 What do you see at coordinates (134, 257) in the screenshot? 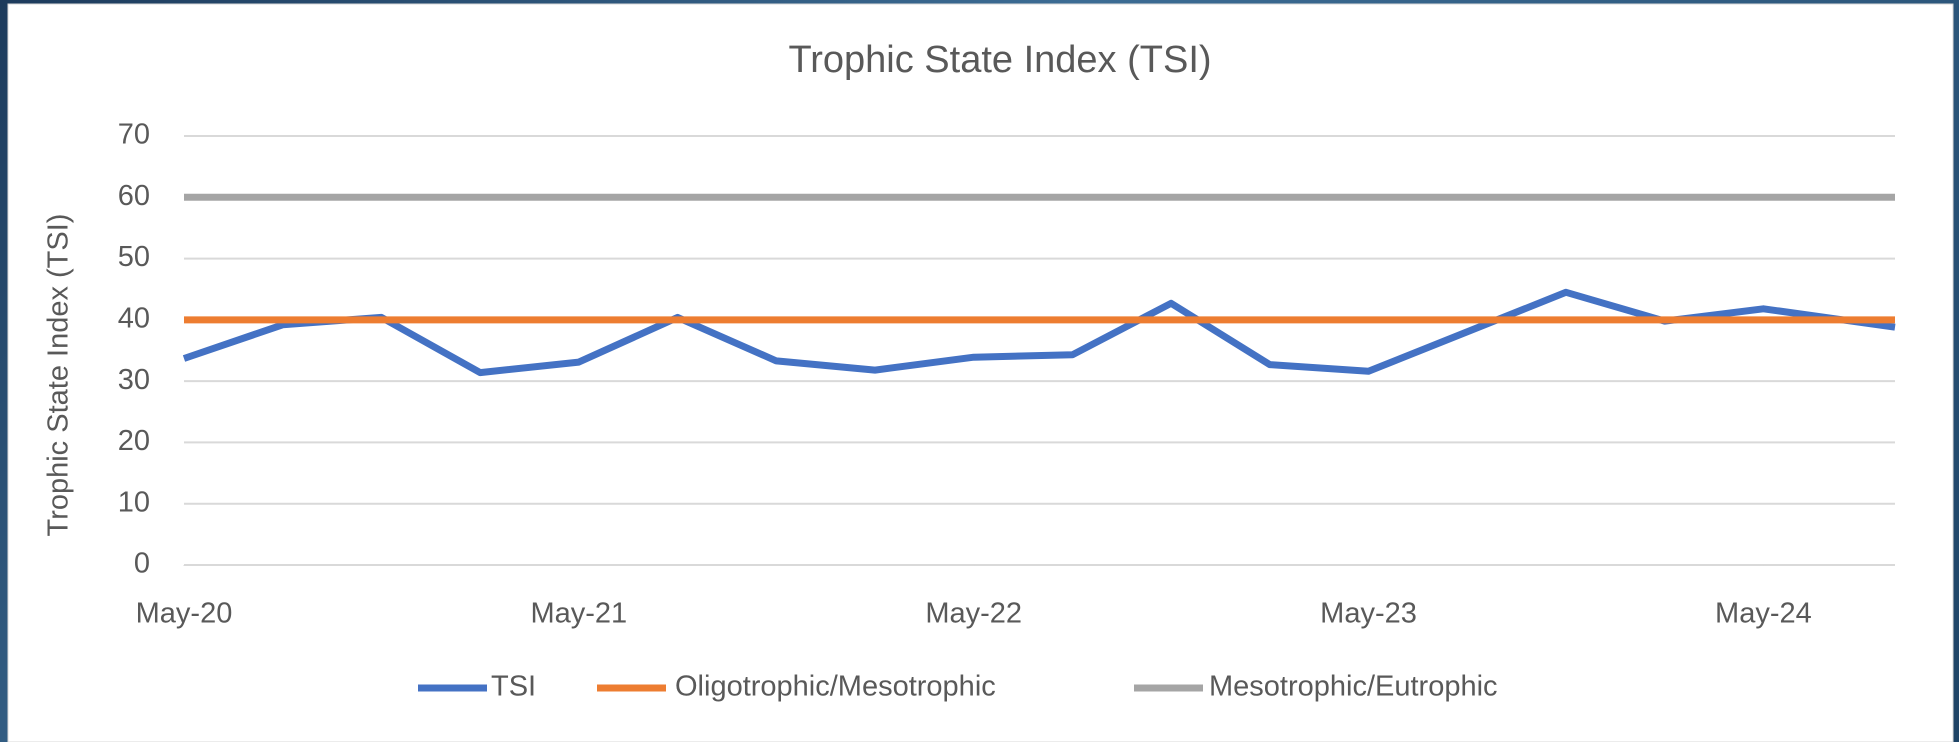
I see `y-tick-label: 50` at bounding box center [134, 257].